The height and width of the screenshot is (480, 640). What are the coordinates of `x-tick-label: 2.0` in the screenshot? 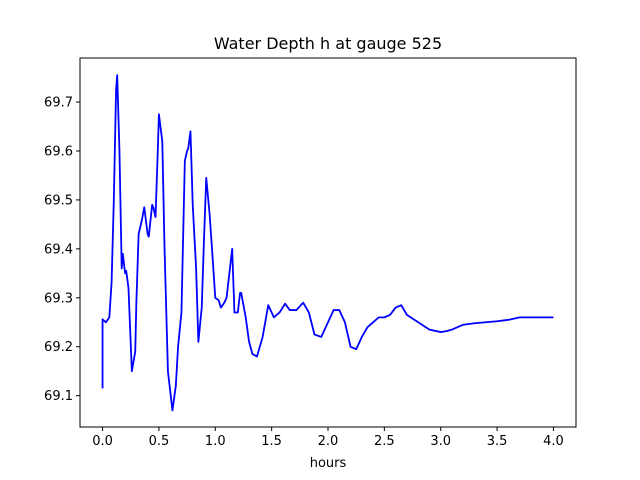 It's located at (328, 441).